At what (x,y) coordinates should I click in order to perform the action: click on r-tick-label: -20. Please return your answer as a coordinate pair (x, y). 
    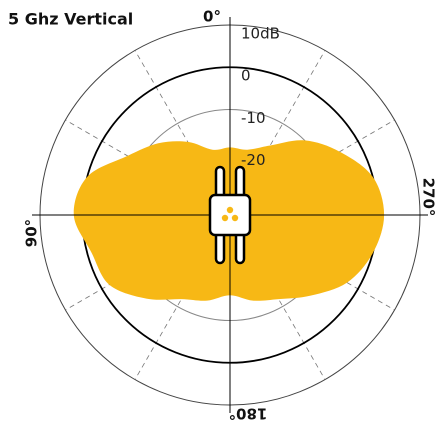
    Looking at the image, I should click on (253, 160).